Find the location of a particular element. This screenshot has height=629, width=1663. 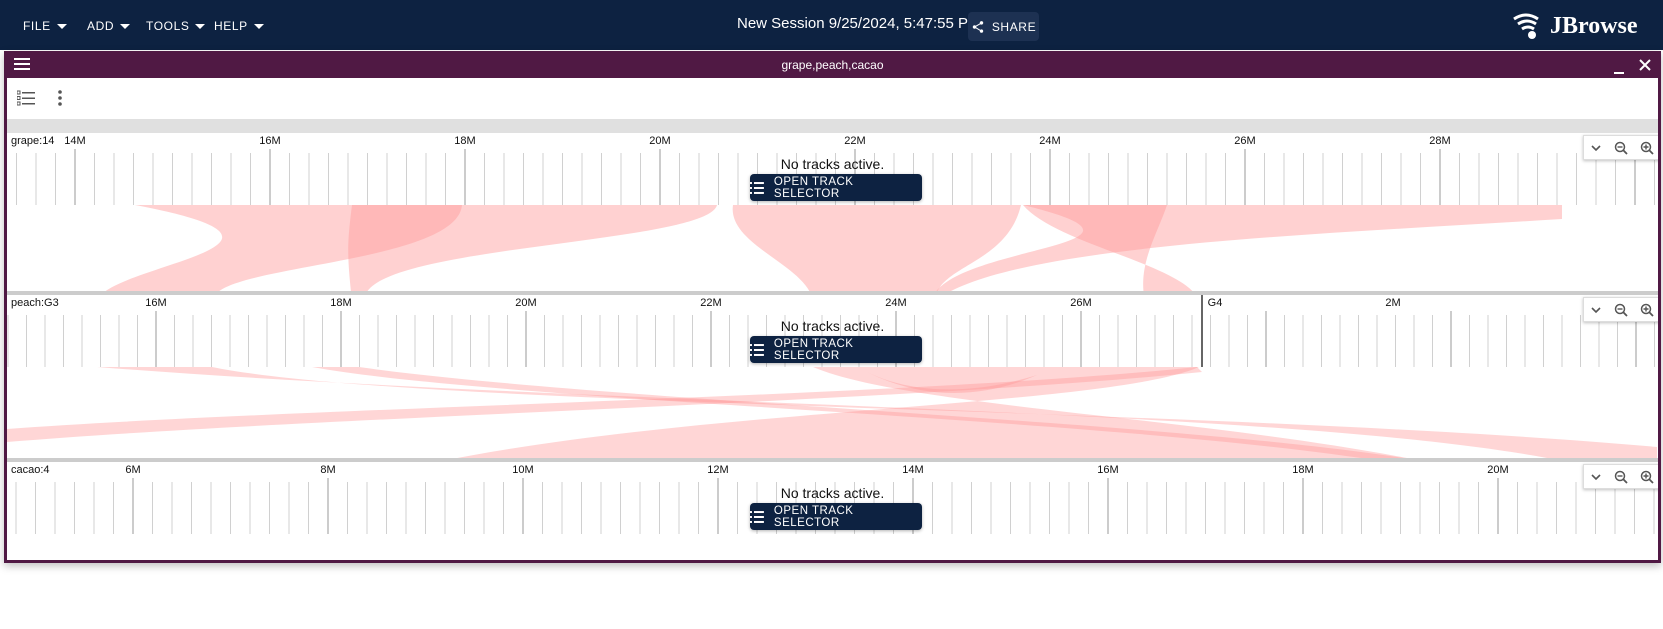

file-menu: FILE is located at coordinates (45, 26).